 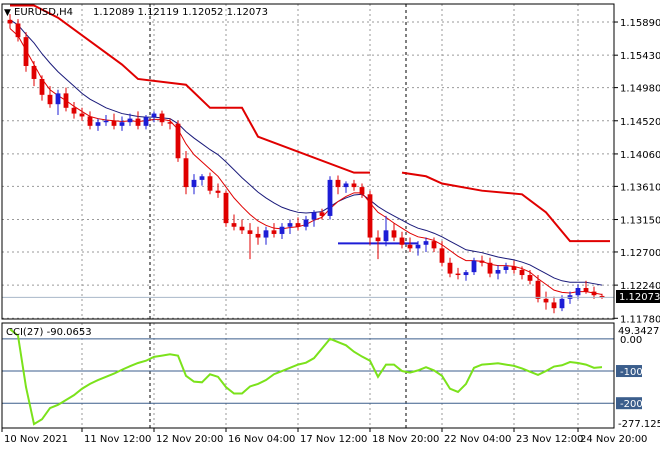 I want to click on time-tick-label: 17 Nov 12:00, so click(x=333, y=439).